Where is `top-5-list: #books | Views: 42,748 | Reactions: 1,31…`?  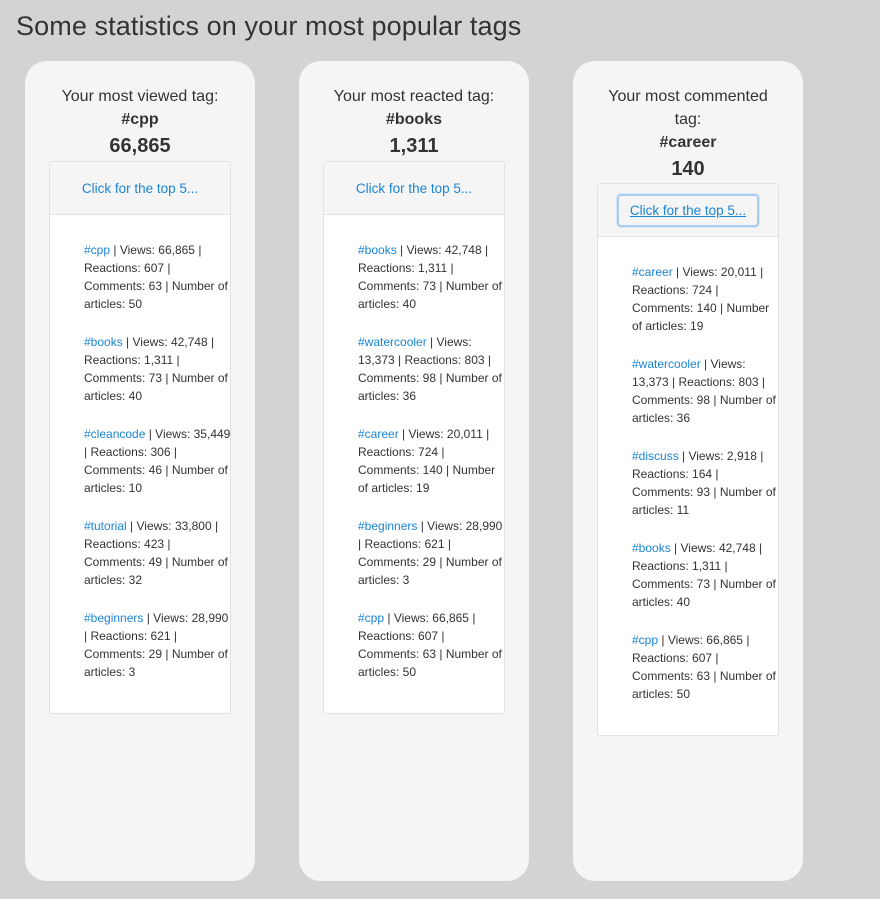 top-5-list: #books | Views: 42,748 | Reactions: 1,31… is located at coordinates (416, 464).